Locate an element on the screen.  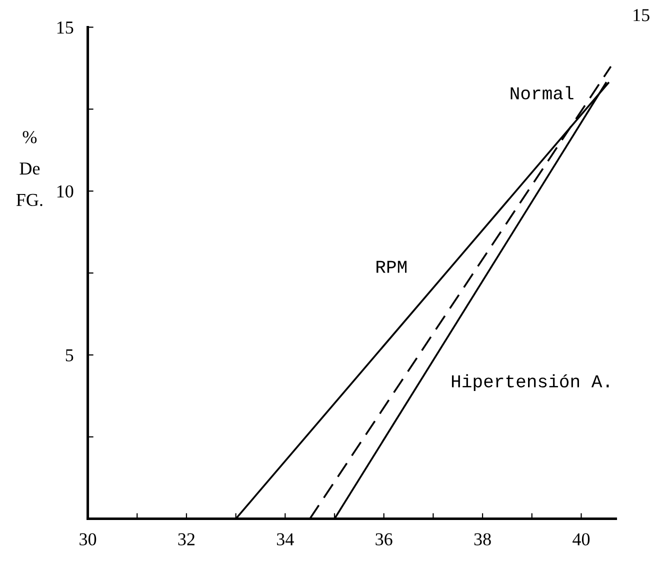
x-tick-label: 30 is located at coordinates (88, 539).